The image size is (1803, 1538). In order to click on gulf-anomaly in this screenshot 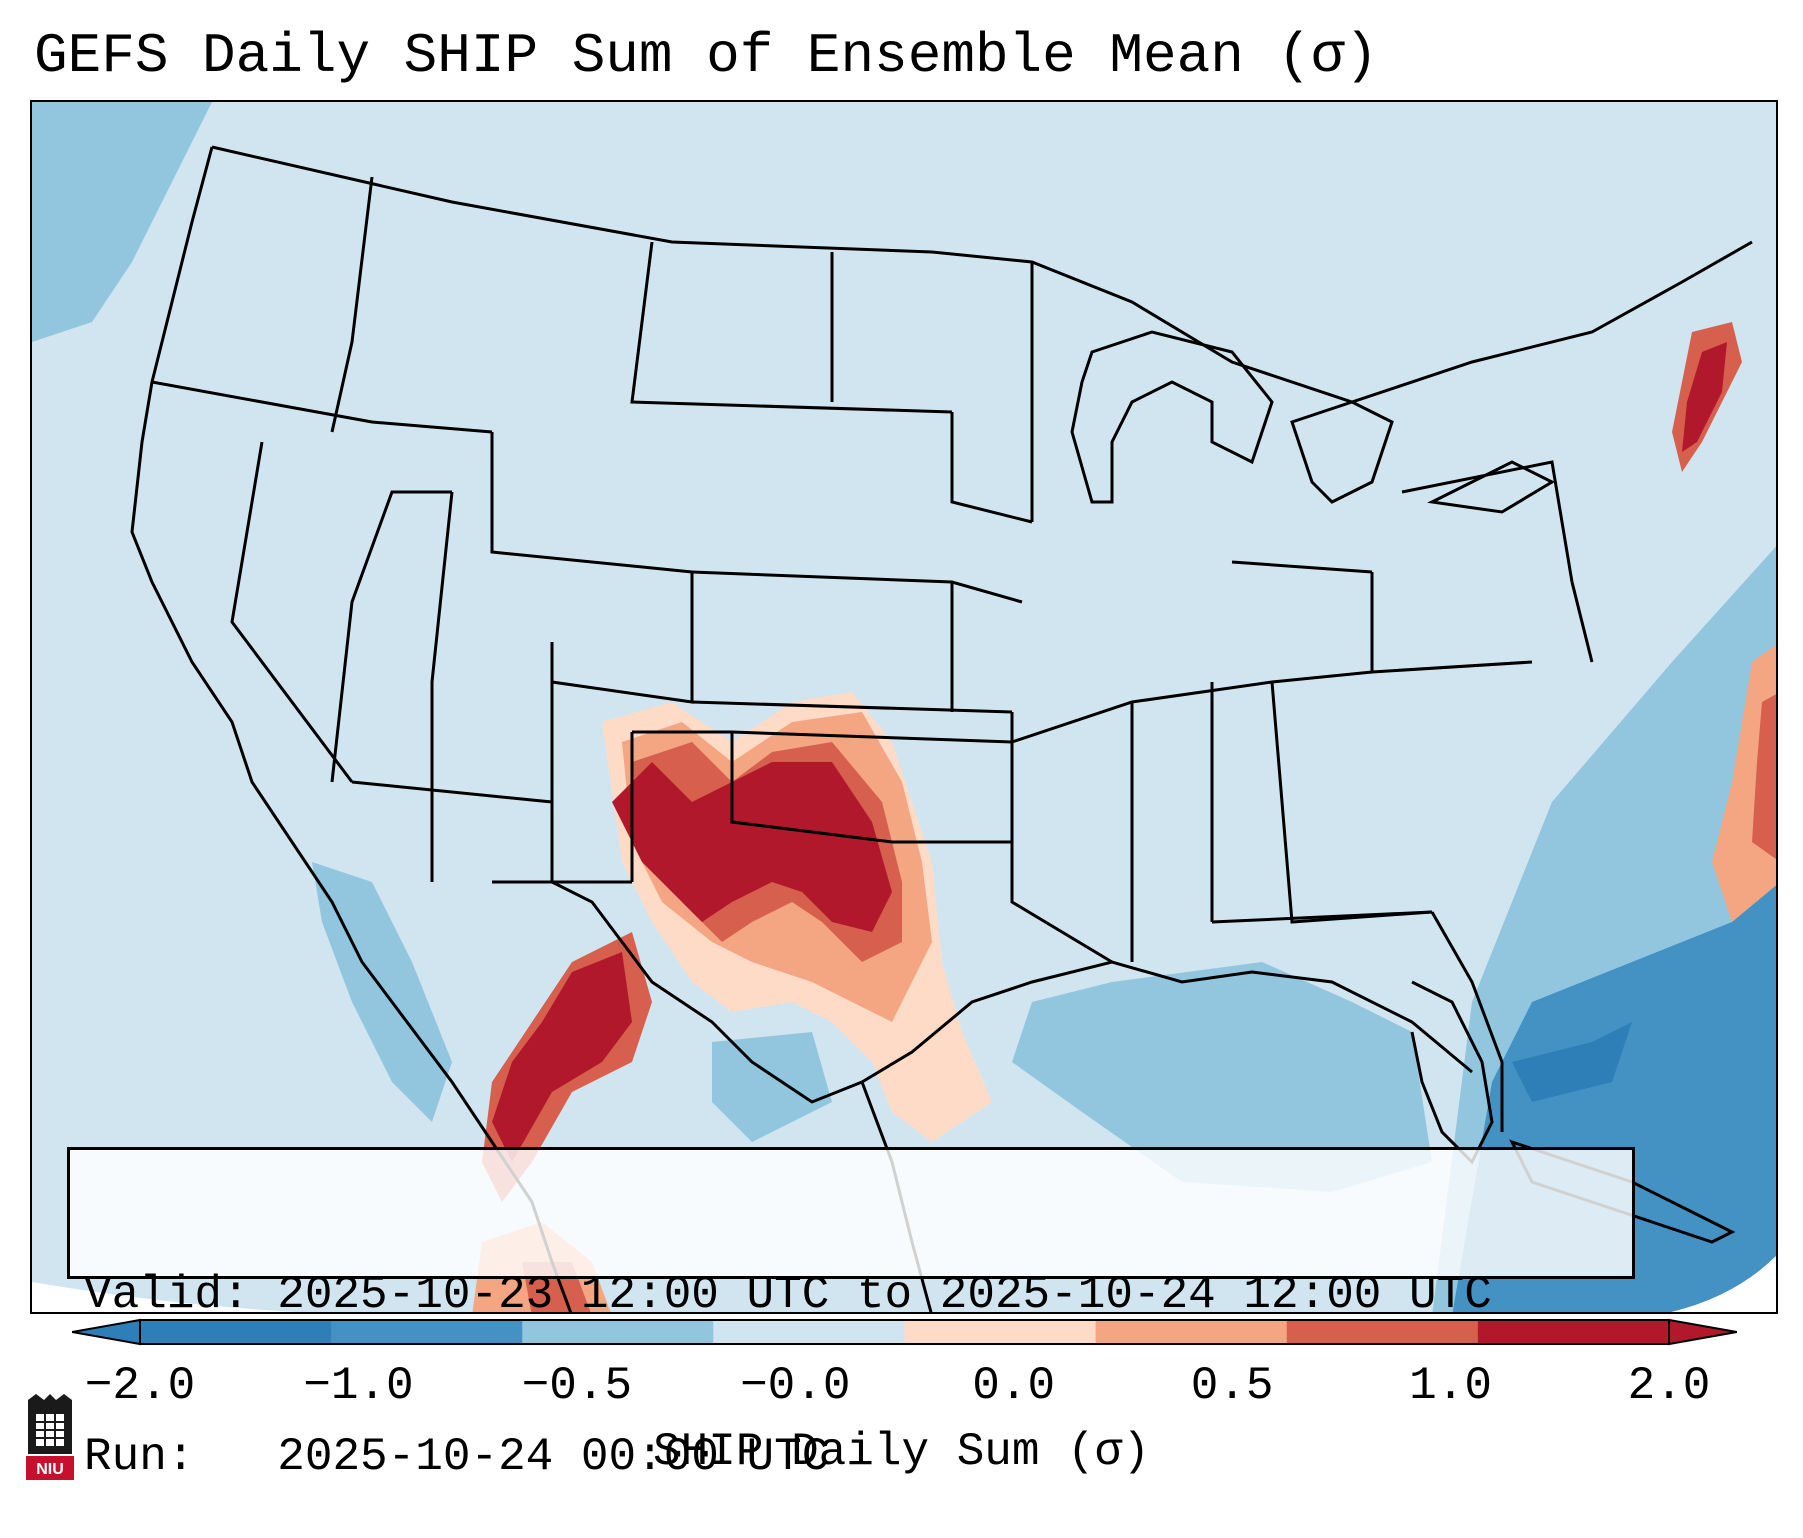, I will do `click(1222, 1077)`.